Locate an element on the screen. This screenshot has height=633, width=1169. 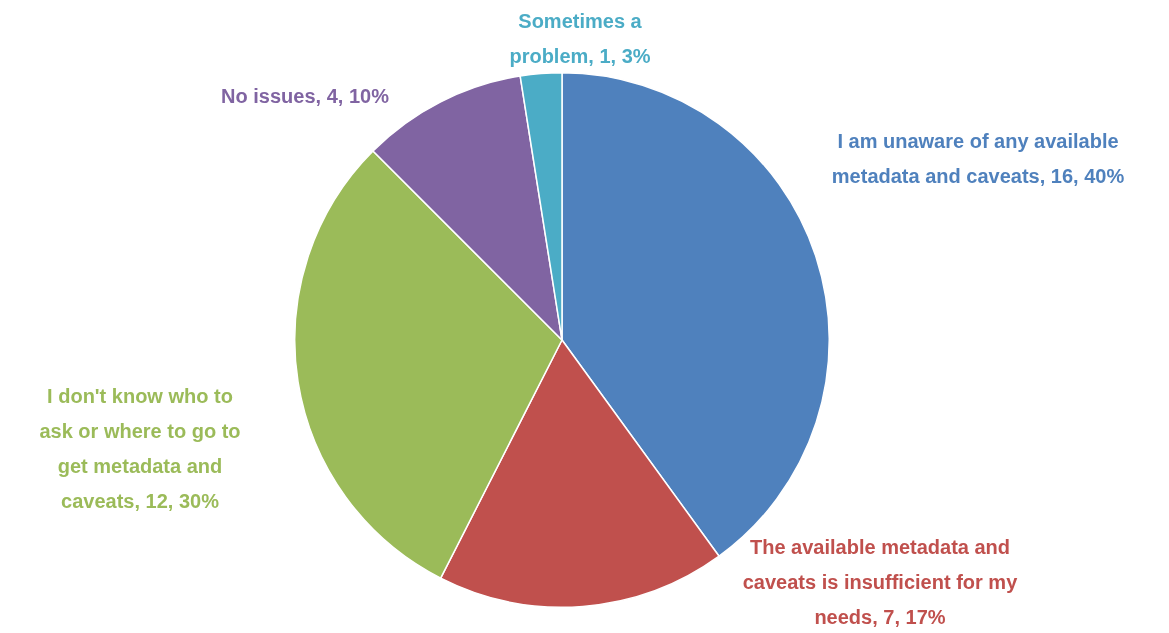
slice-label: I don't know who to ask or where to go to get metadata and caveats, 12, 30% is located at coordinates (140, 448).